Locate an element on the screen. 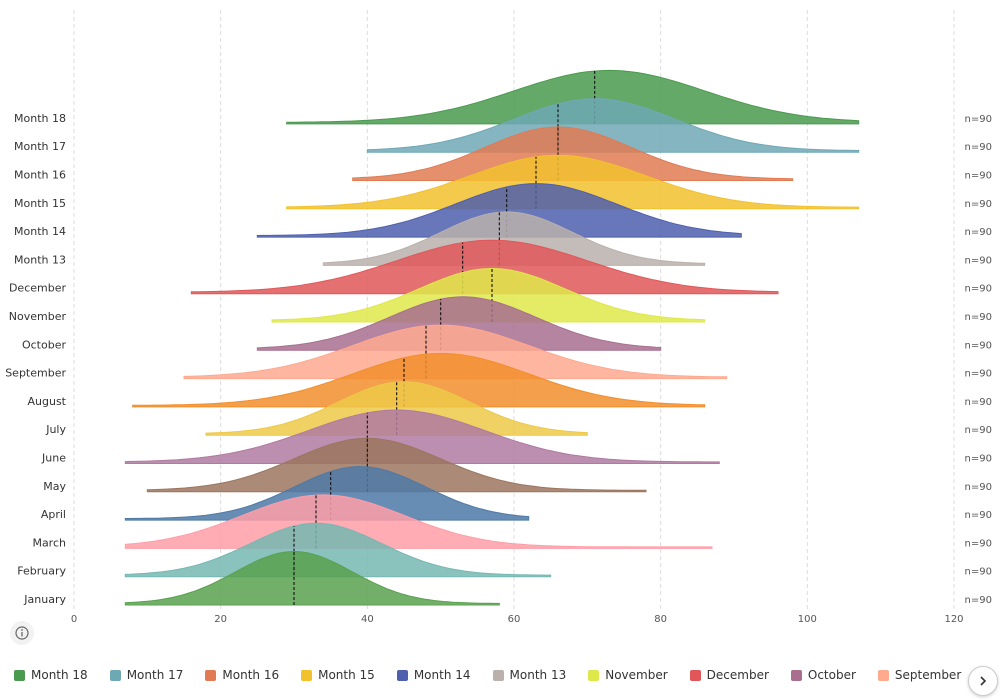 Image resolution: width=1000 pixels, height=700 pixels. x-axis-ticks: 0 20 40 60 80 100 120 is located at coordinates (517, 619).